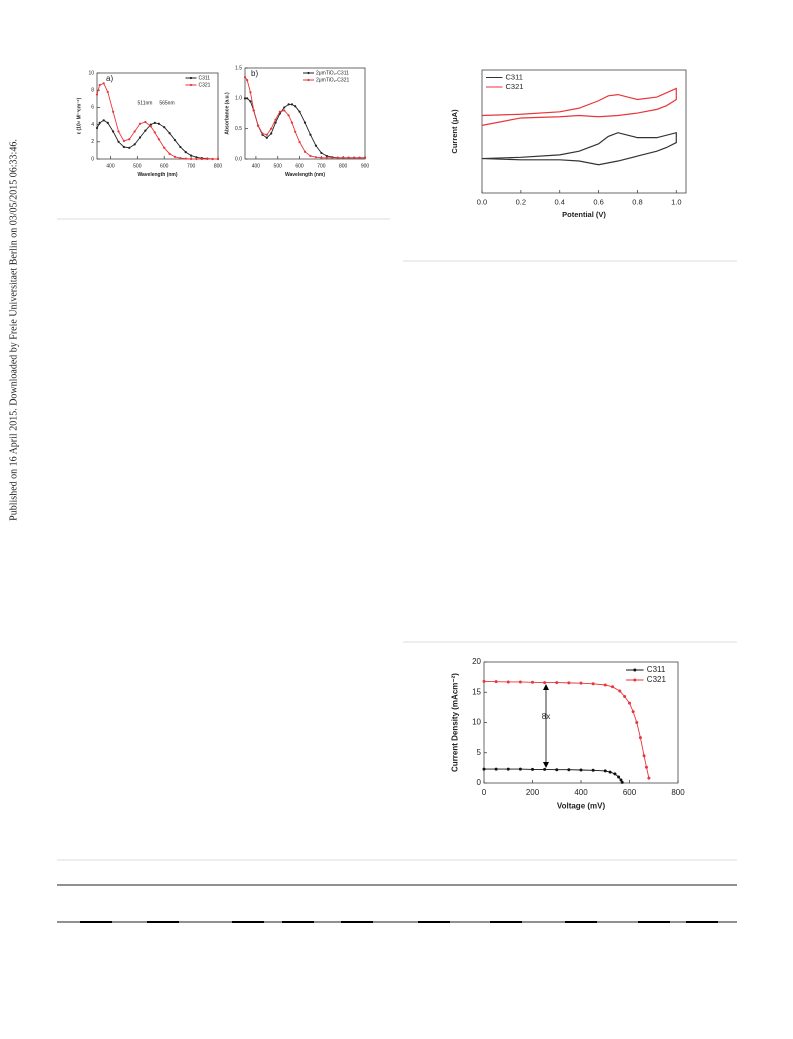 This screenshot has height=1039, width=793. I want to click on y-axis-label: Current (μA), so click(454, 131).